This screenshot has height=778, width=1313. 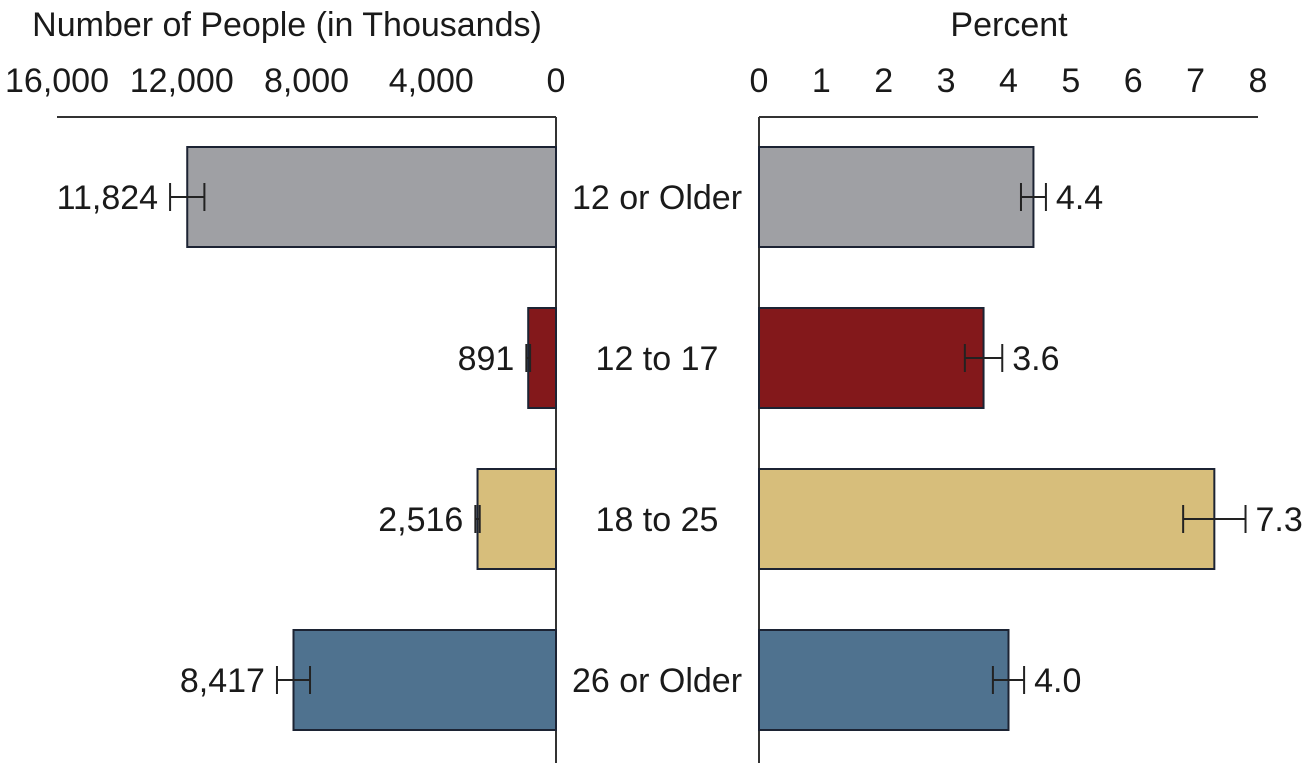 What do you see at coordinates (1195, 81) in the screenshot?
I see `right-tick-label: 7` at bounding box center [1195, 81].